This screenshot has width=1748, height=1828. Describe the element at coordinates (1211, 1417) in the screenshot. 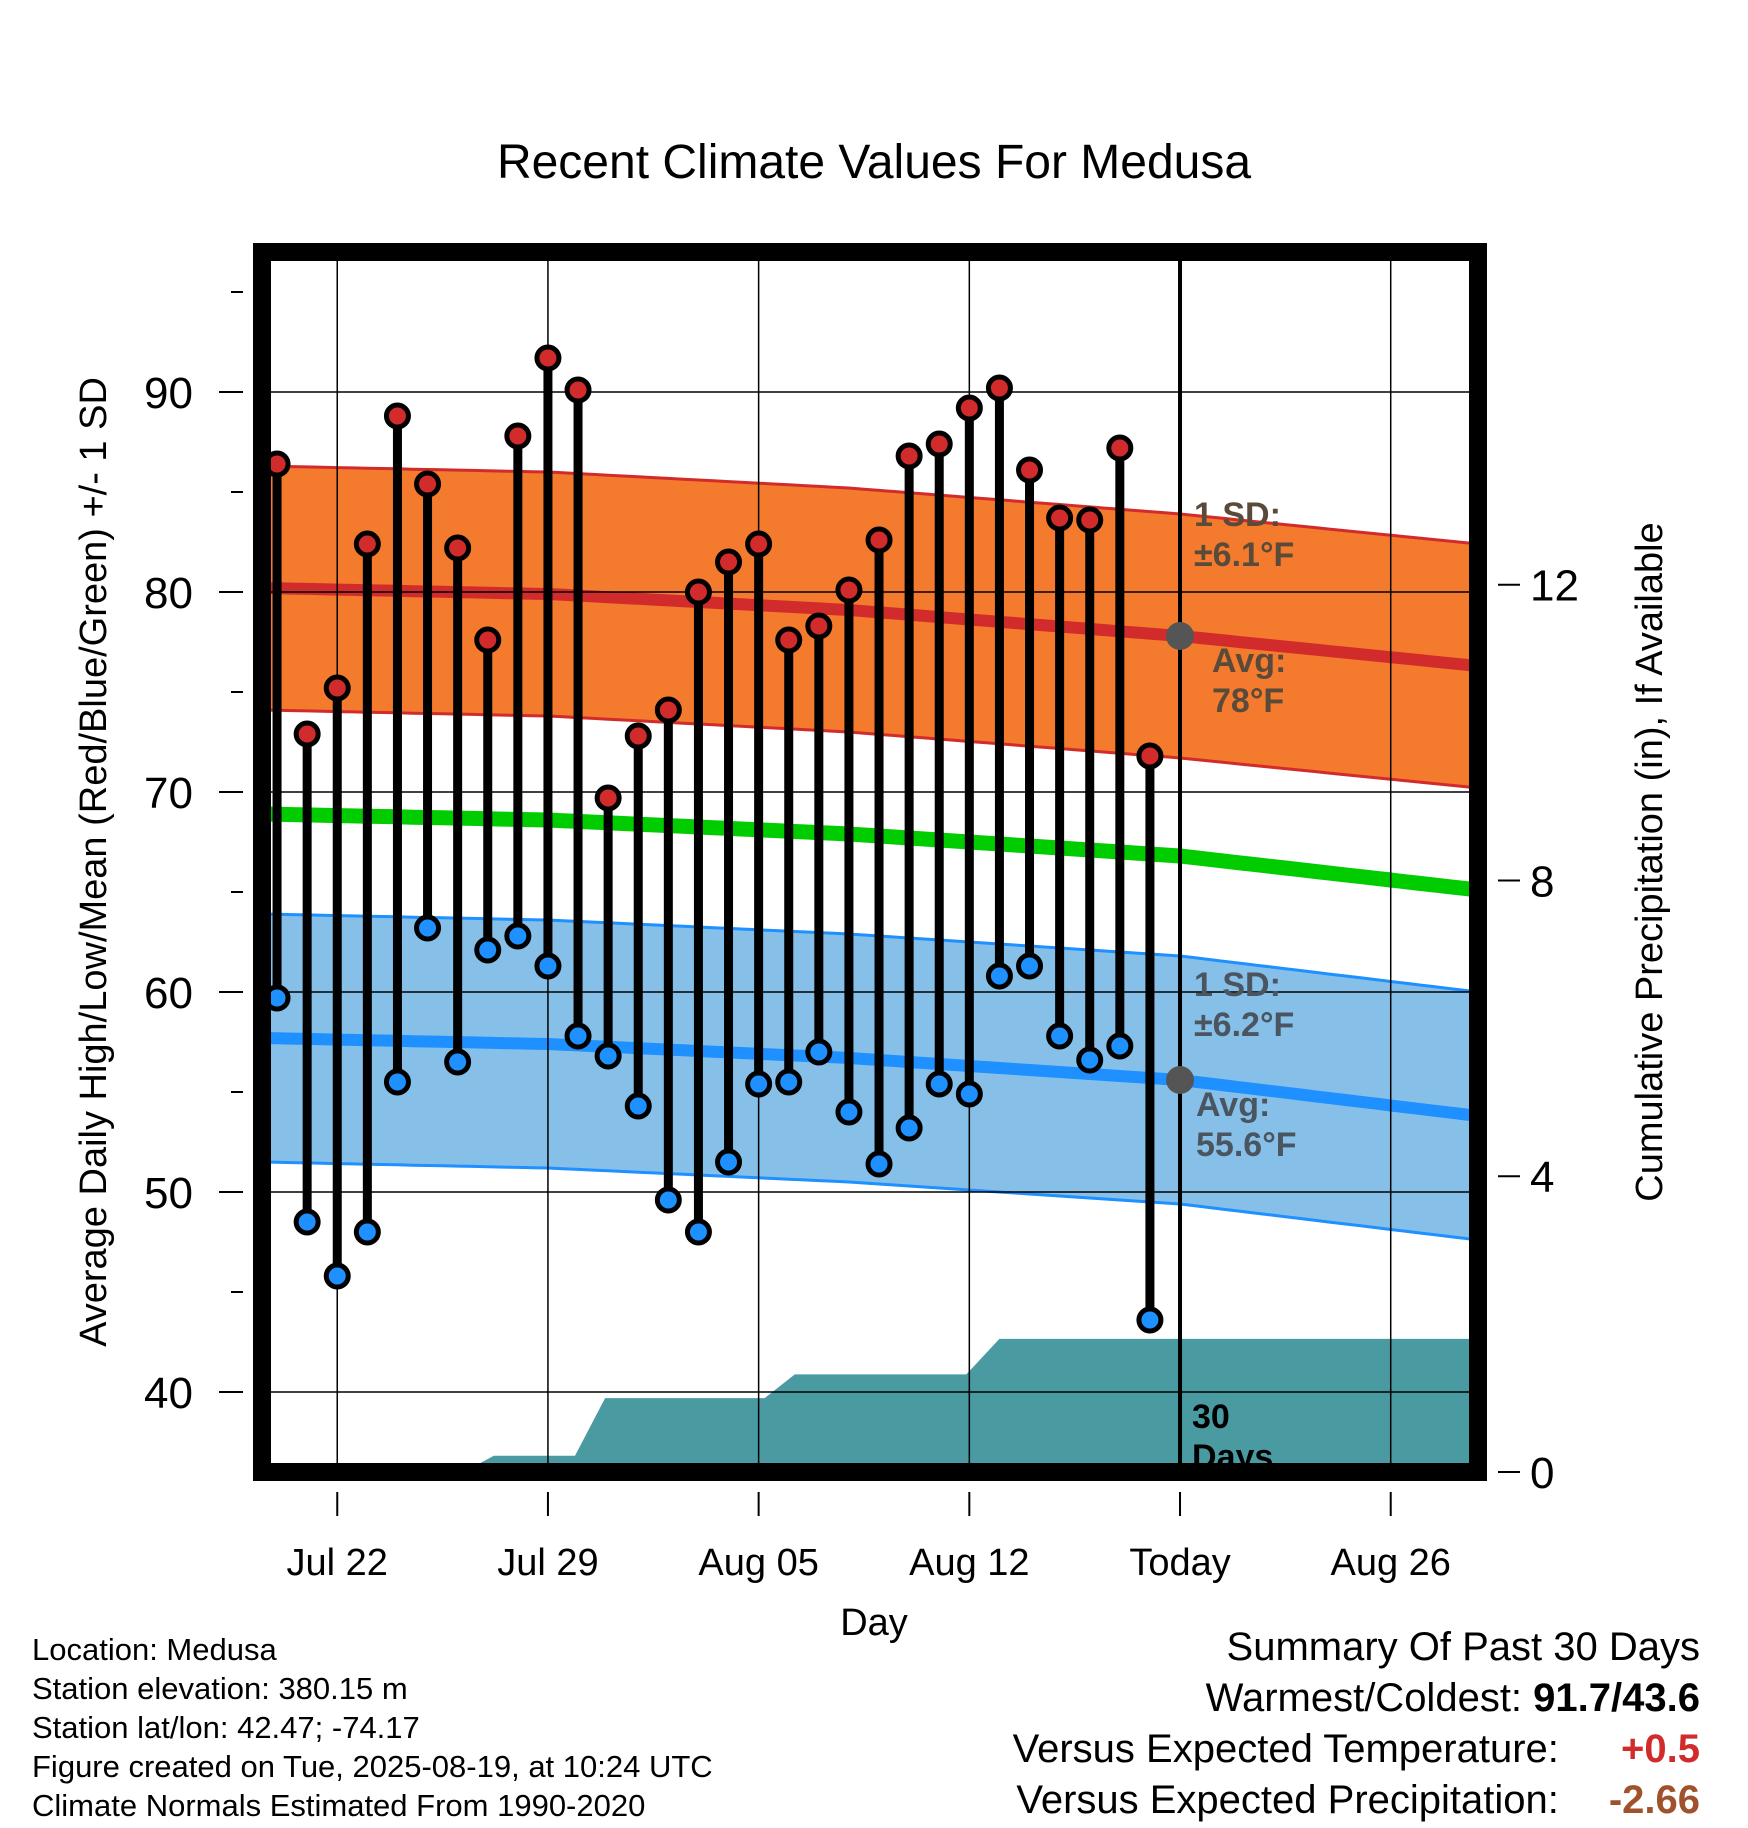

I see `window-annotation-label: 30` at that location.